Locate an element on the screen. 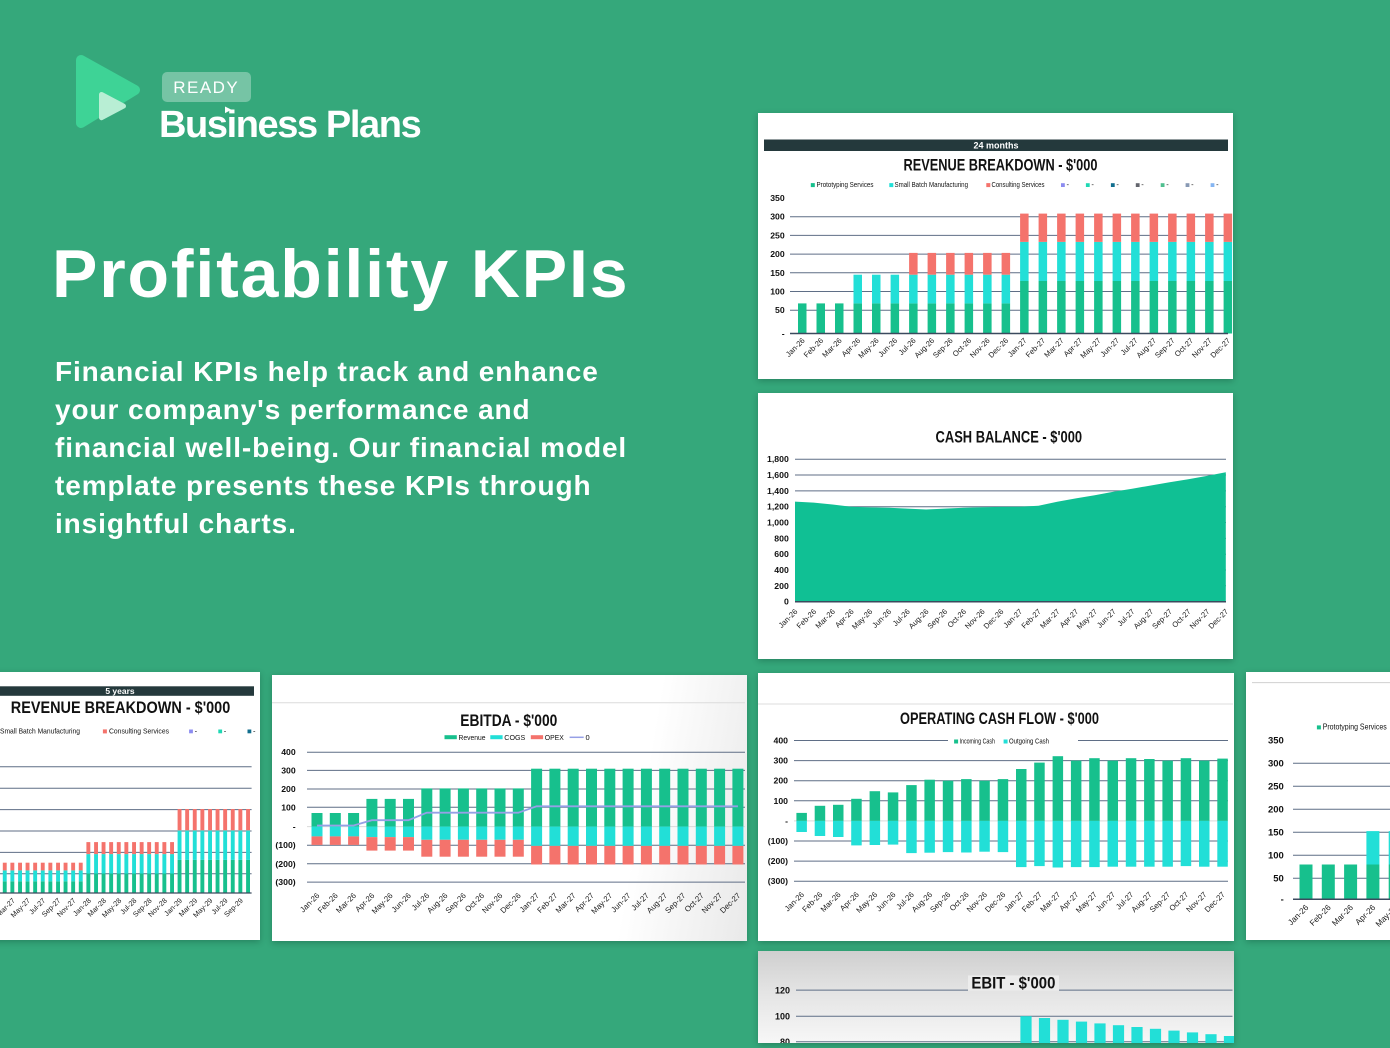 The height and width of the screenshot is (1048, 1390). svg-text: Incoming Cash is located at coordinates (977, 741).